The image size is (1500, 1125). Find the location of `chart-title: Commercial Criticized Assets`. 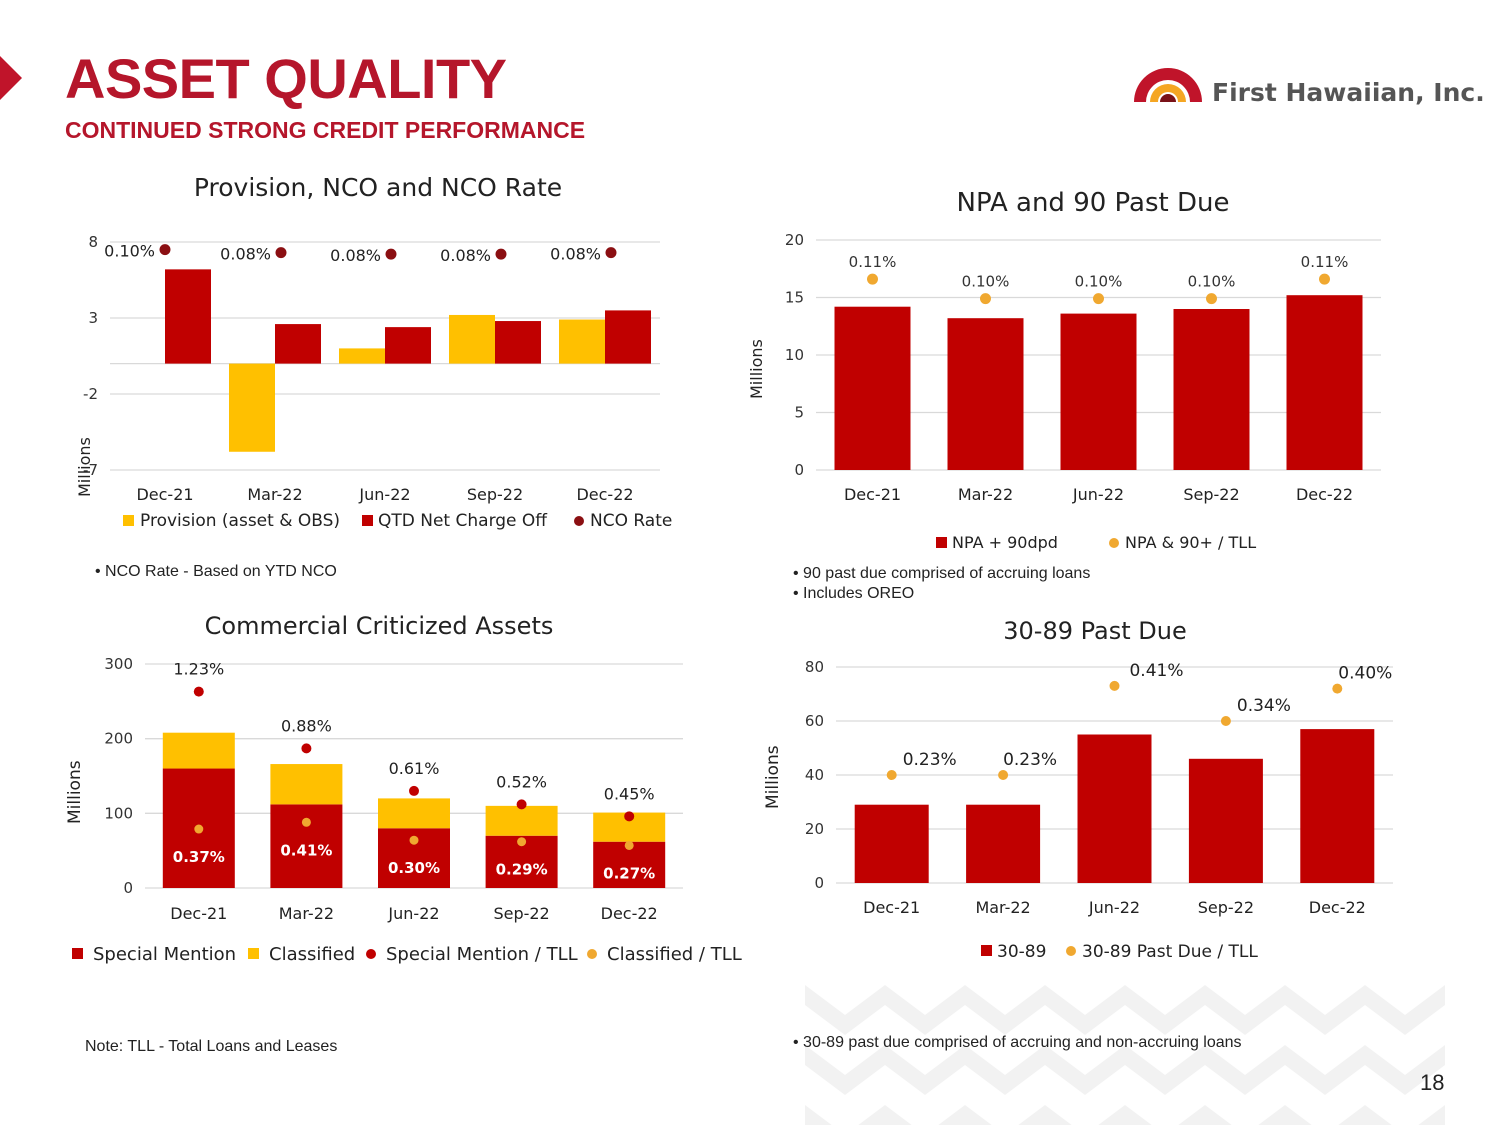

chart-title: Commercial Criticized Assets is located at coordinates (379, 626).